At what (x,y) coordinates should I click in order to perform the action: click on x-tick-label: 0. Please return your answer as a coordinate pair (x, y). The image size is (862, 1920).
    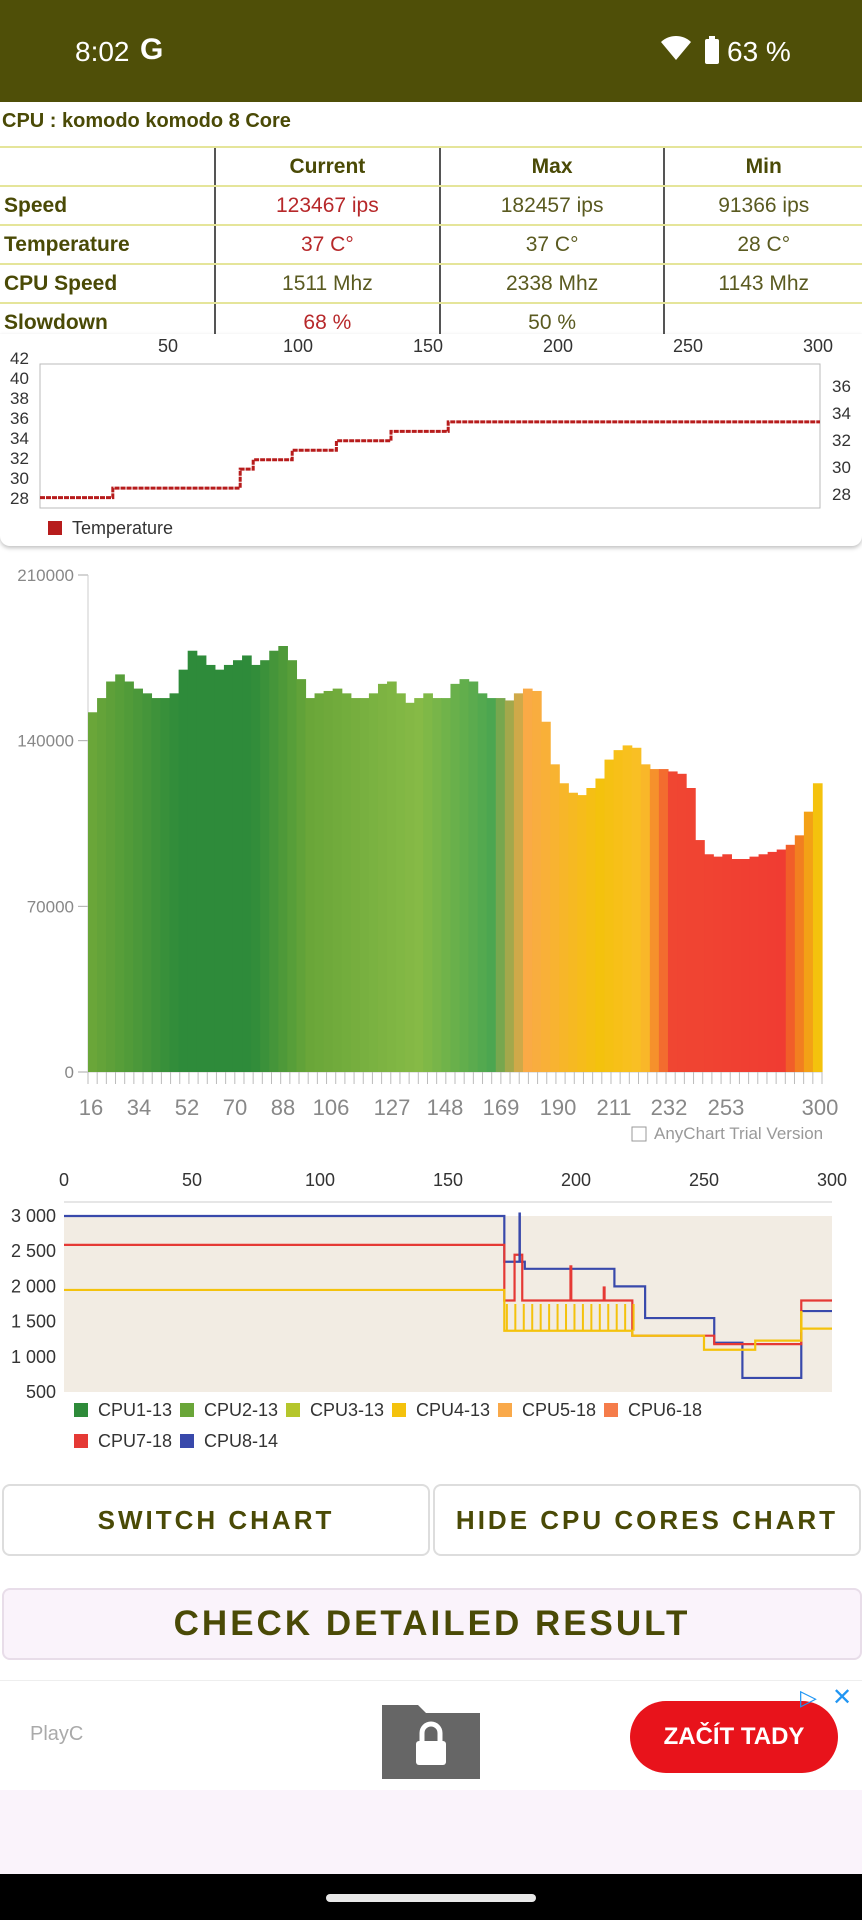
    Looking at the image, I should click on (64, 1180).